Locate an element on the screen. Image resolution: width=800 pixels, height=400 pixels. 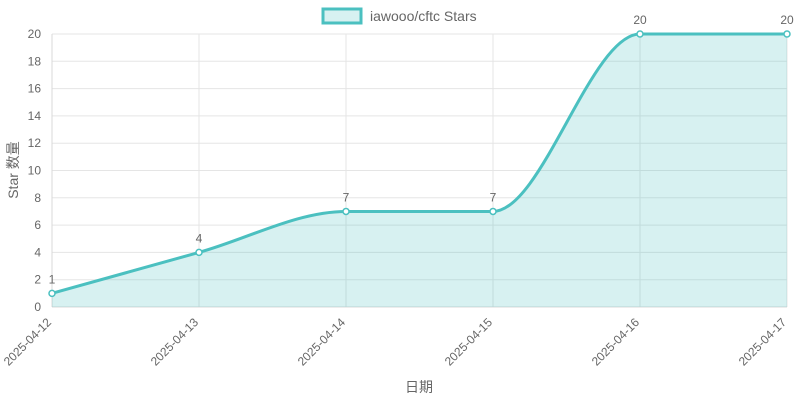
y-tick-labels: 0 2 4 6 8 10 12 14 16 18 20 is located at coordinates (35, 170).